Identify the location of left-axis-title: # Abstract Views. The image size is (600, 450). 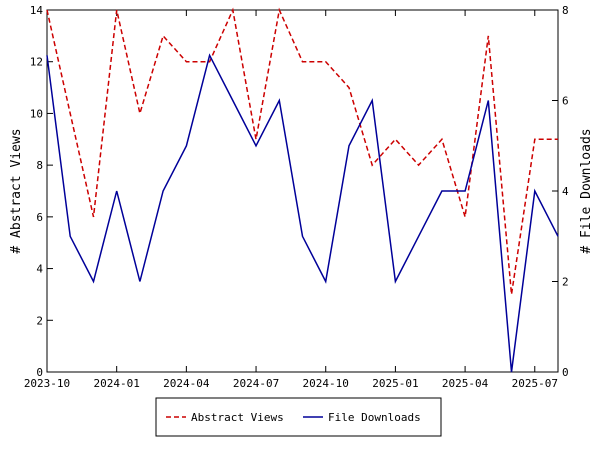
(16, 190).